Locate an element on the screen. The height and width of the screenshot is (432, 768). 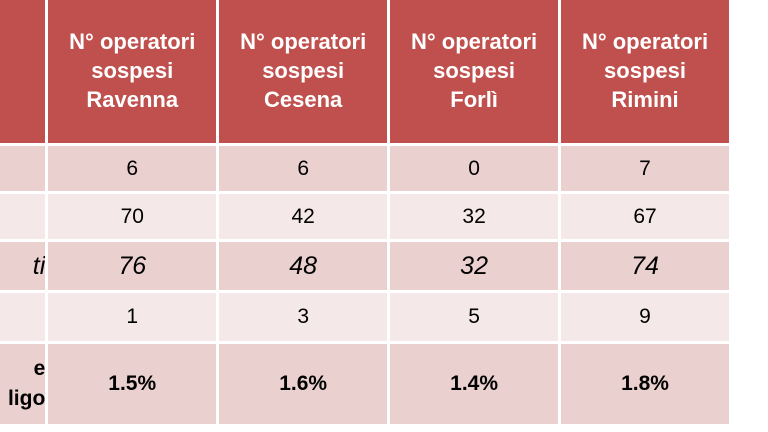
table-cell: 74 is located at coordinates (645, 266).